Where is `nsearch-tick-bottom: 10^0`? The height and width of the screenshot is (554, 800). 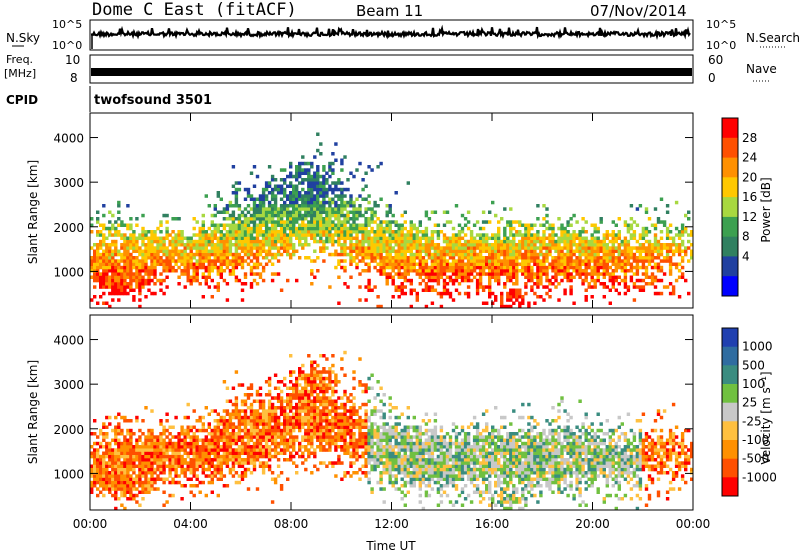 nsearch-tick-bottom: 10^0 is located at coordinates (721, 45).